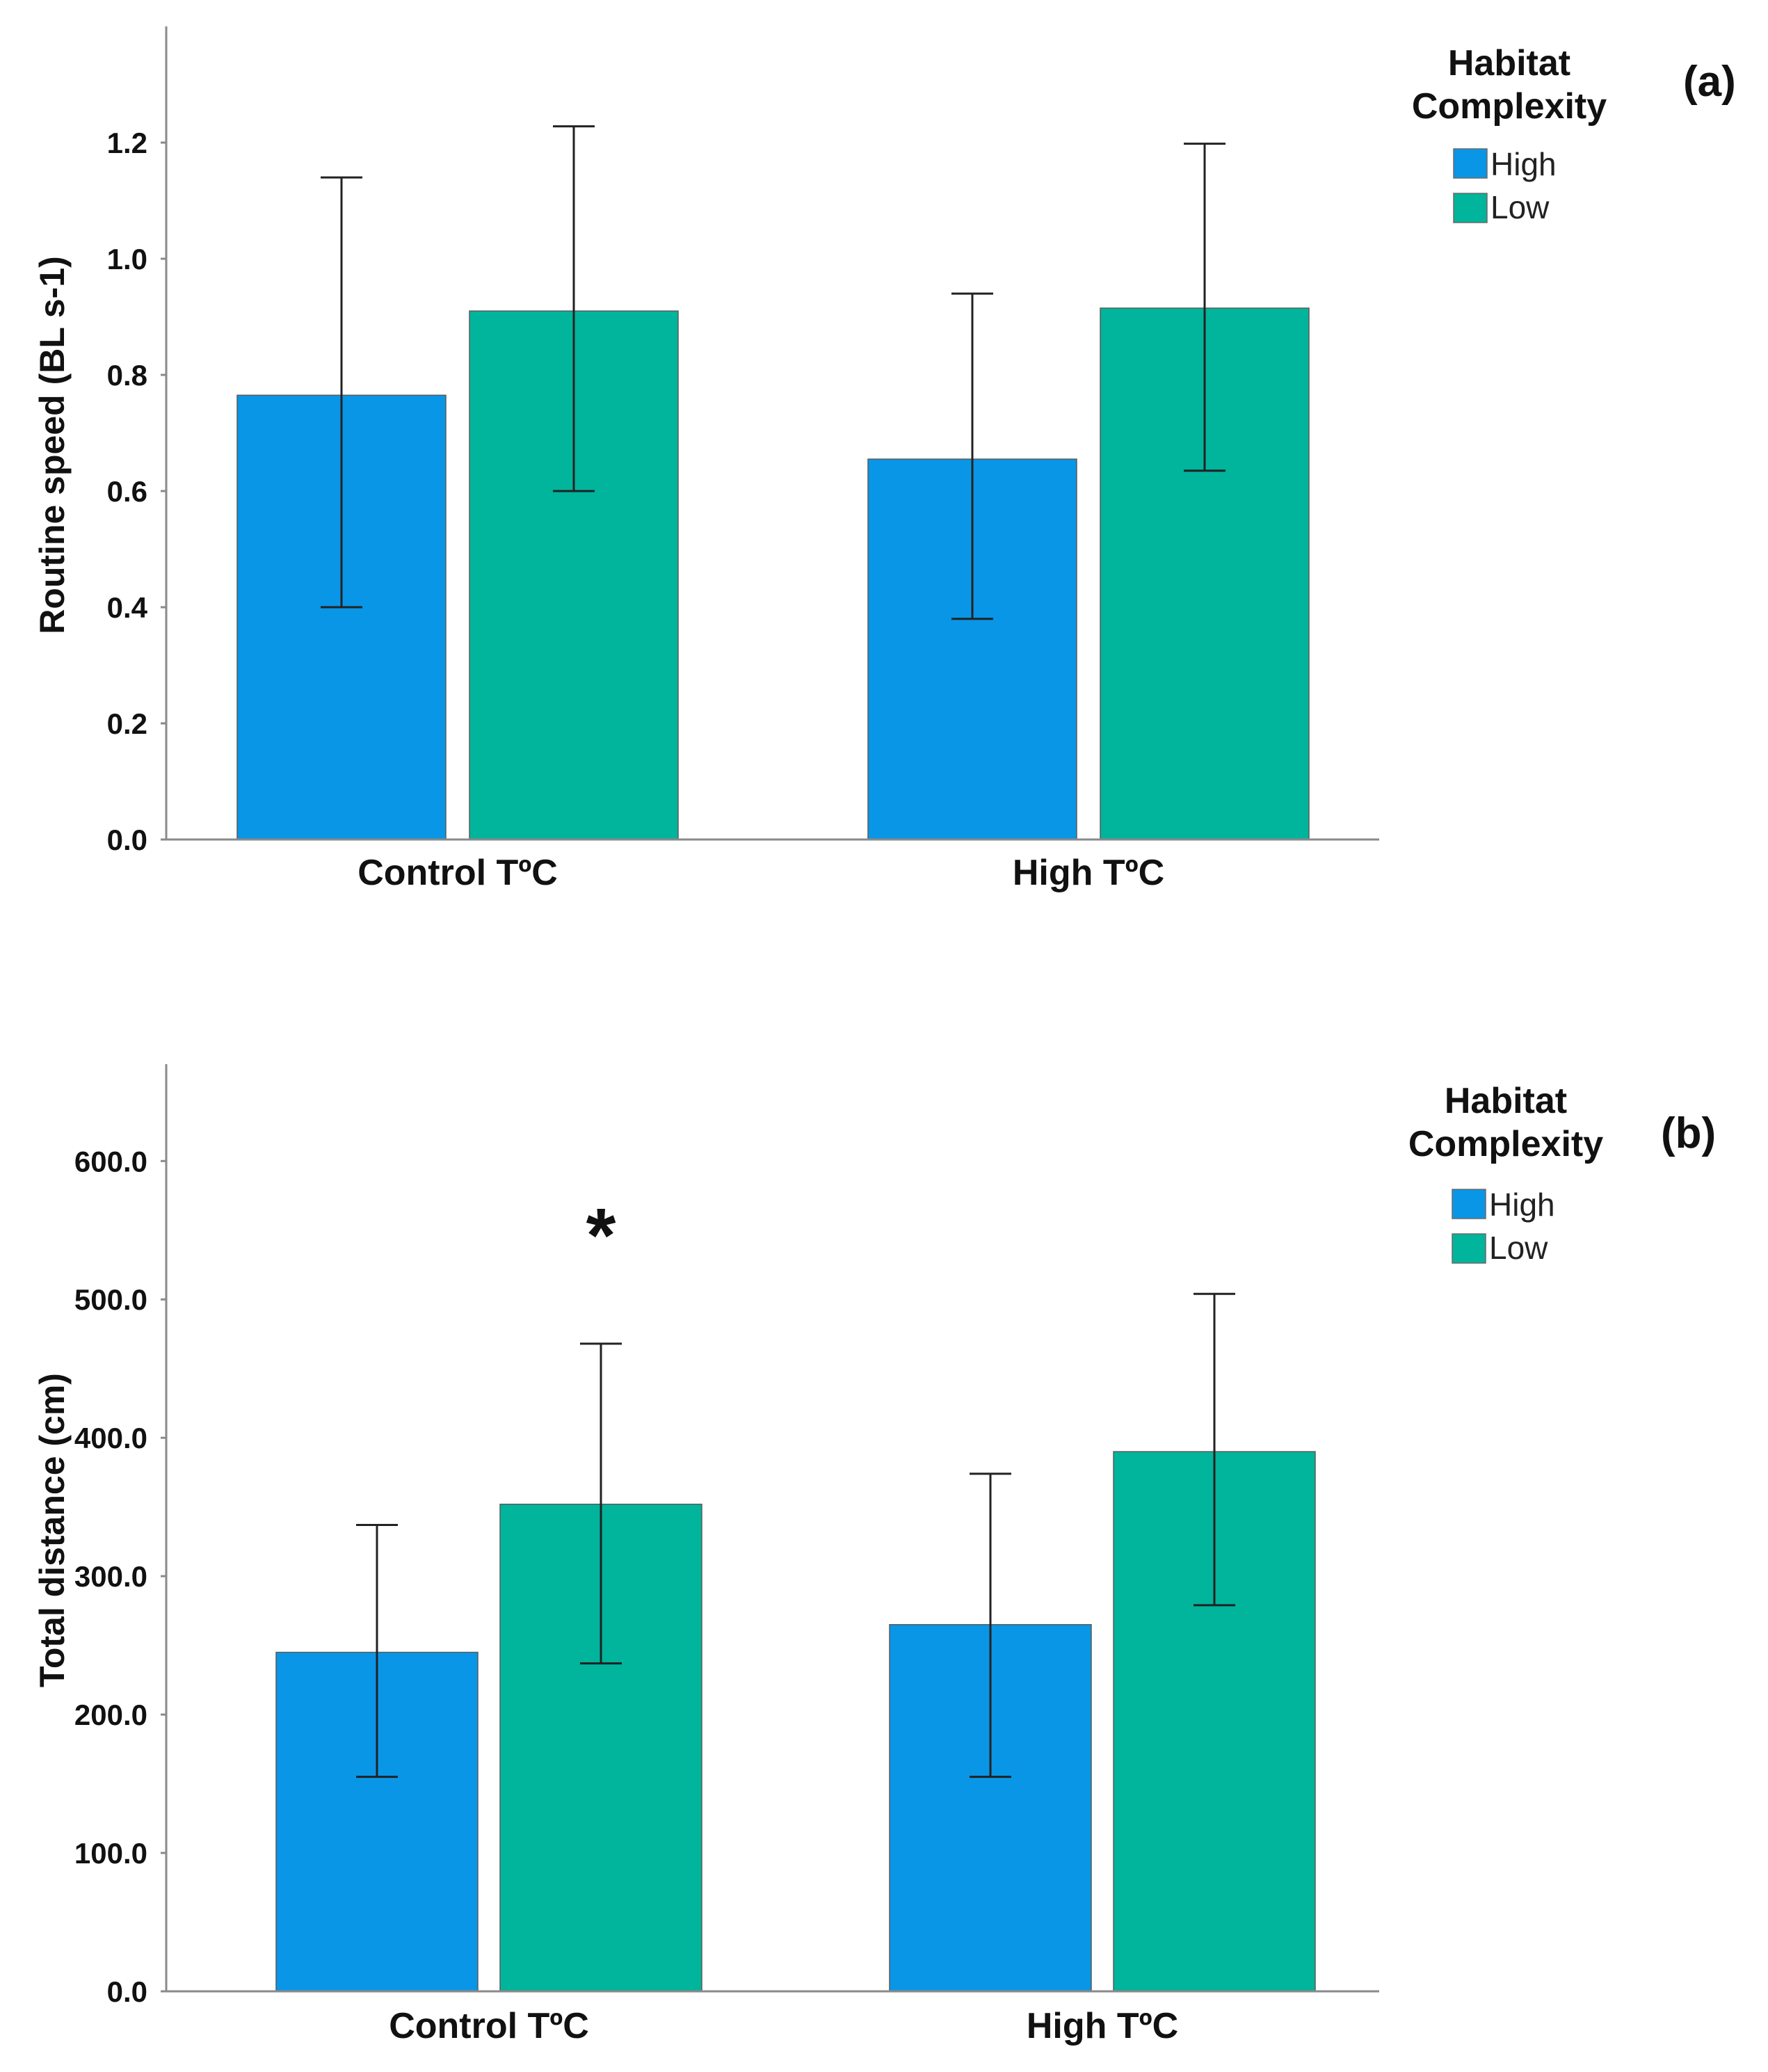 The width and height of the screenshot is (1768, 2072). I want to click on panel-a-y-axis-ticks: 0.0 0.2 0.4 0.6 0.8 1.0 1.2, so click(136, 491).